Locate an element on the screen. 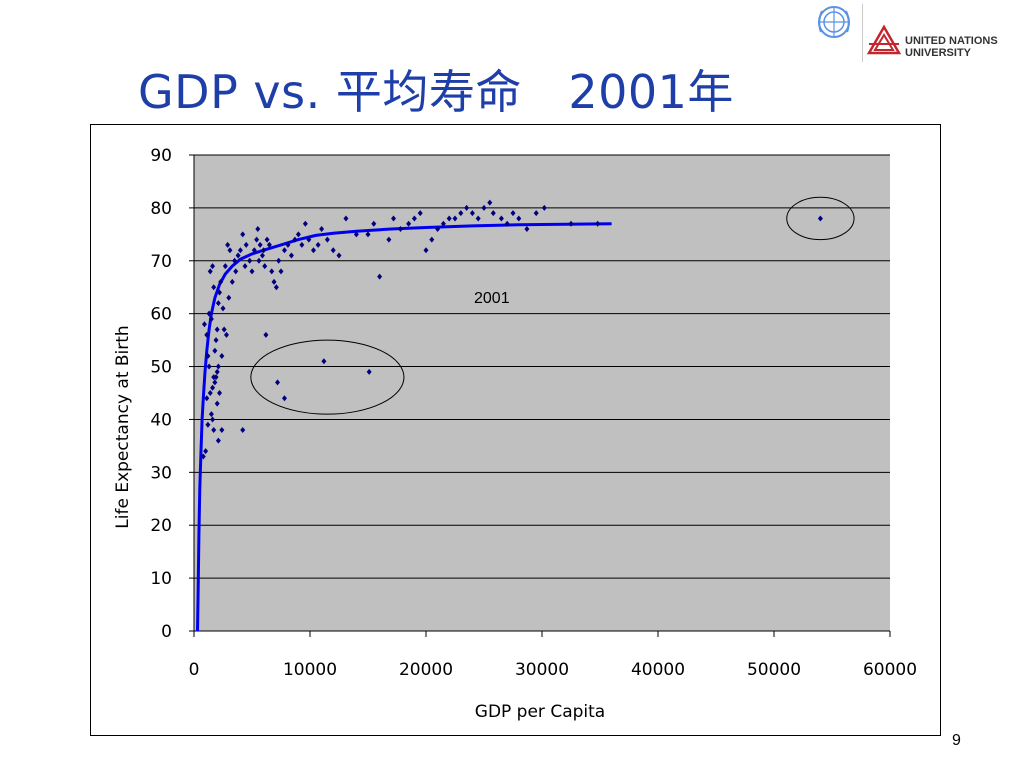 The image size is (1024, 768). slide-title: GDP vs. 平均寿命 2001年 is located at coordinates (436, 92).